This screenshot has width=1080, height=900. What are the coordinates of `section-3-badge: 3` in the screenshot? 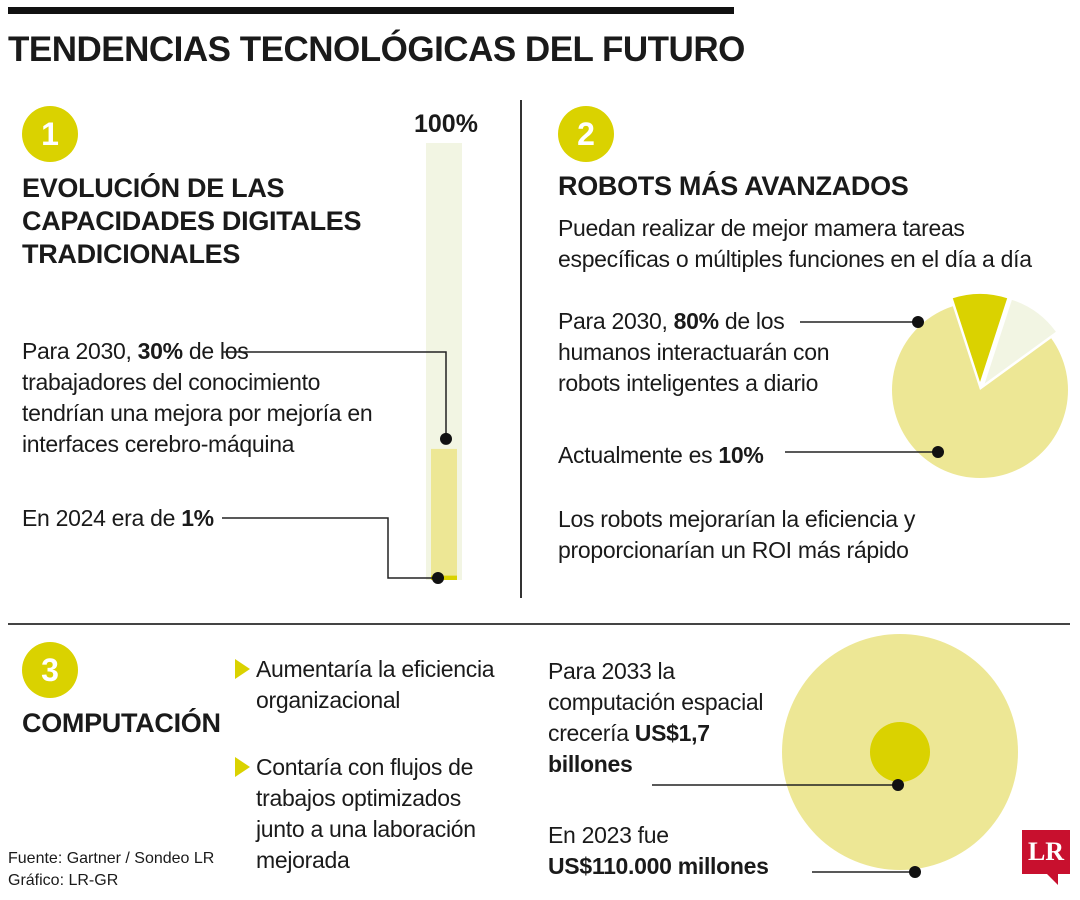 It's located at (50, 670).